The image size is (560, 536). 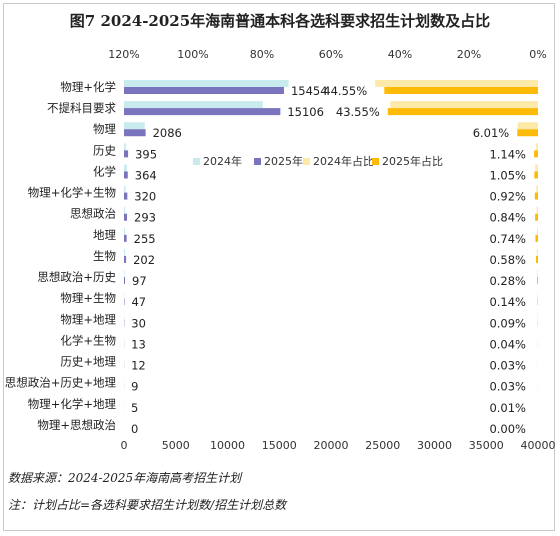 I want to click on count-data-label: 9, so click(x=134, y=387).